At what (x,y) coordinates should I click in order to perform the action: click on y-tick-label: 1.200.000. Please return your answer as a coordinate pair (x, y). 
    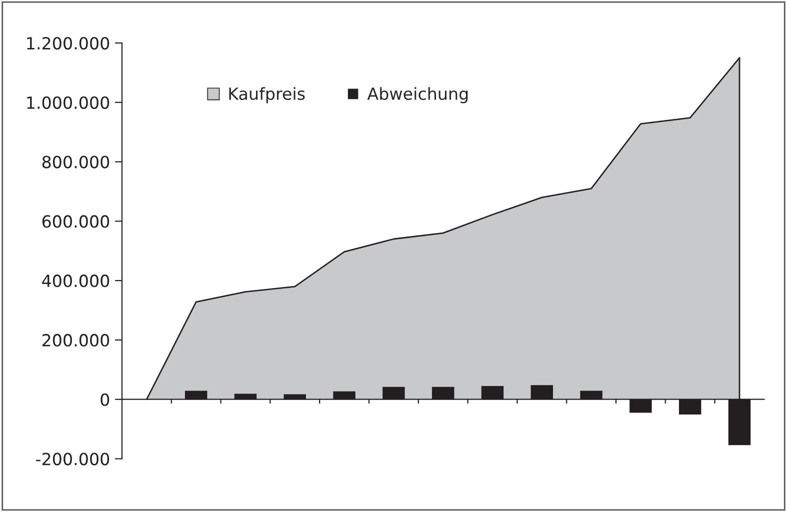
    Looking at the image, I should click on (68, 43).